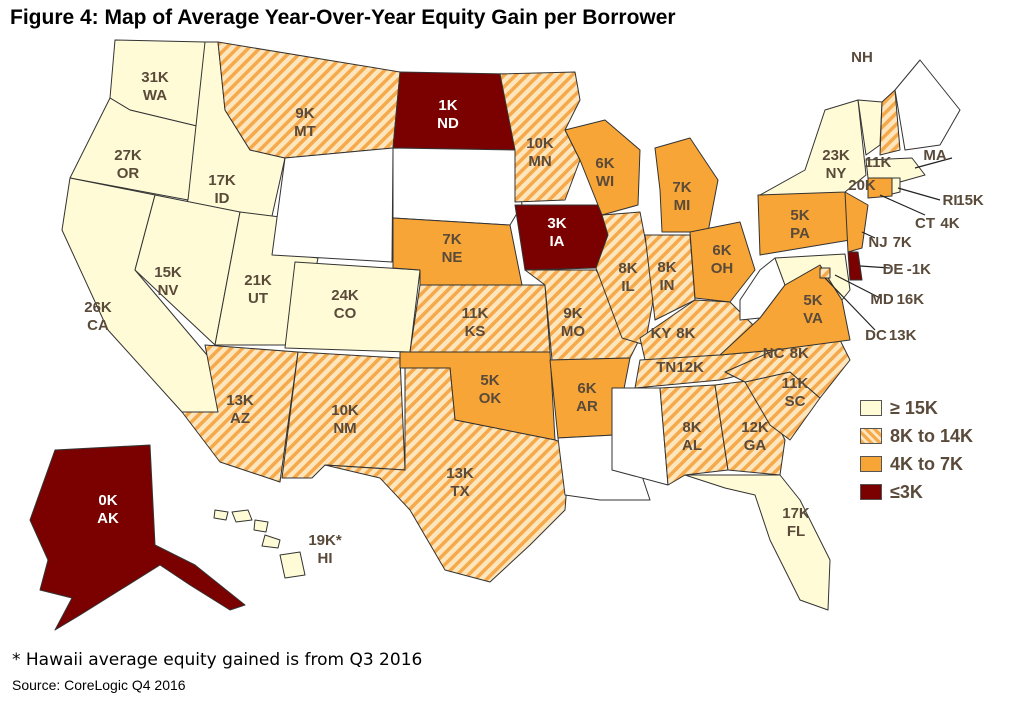 This screenshot has width=1017, height=724. What do you see at coordinates (108, 518) in the screenshot?
I see `state-code-ak: AK` at bounding box center [108, 518].